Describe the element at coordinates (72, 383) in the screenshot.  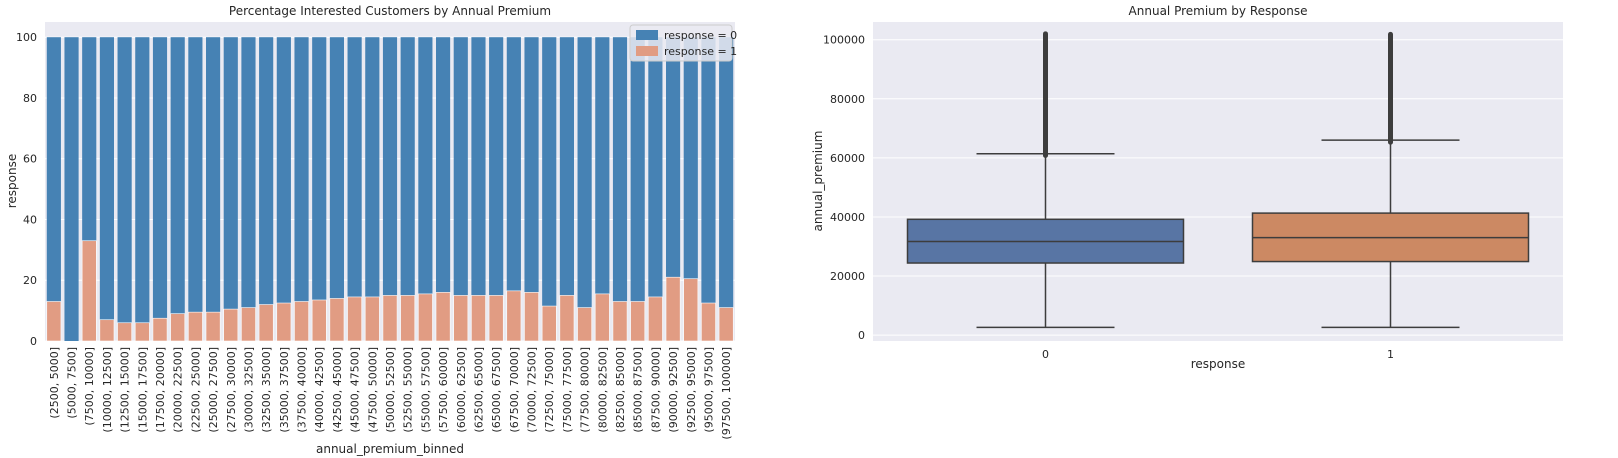
I see `bar-x-tick-label: (5000, 7500]` at that location.